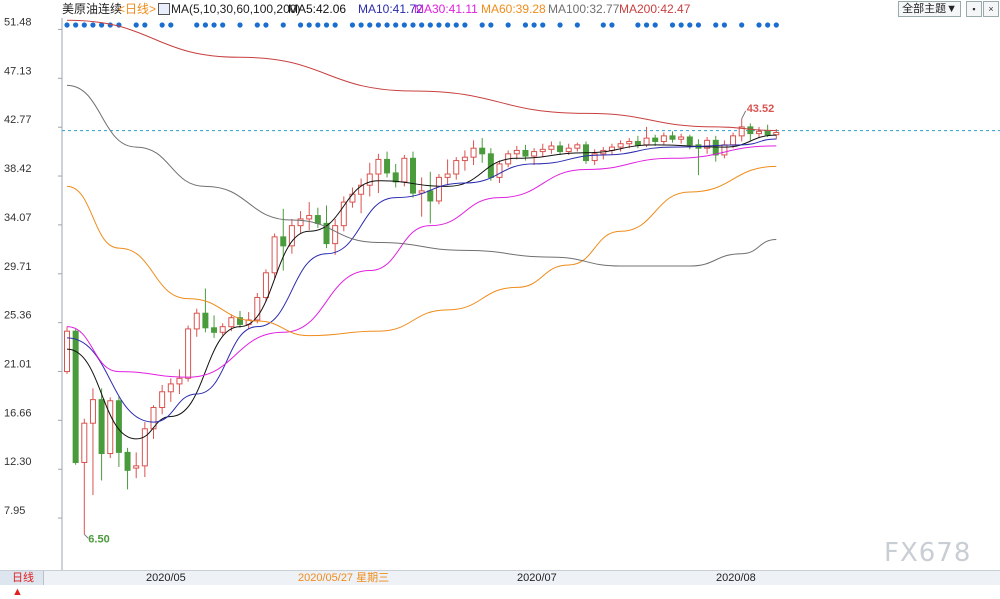 This screenshot has width=1000, height=599. Describe the element at coordinates (761, 109) in the screenshot. I see `high-label: 43.52` at that location.